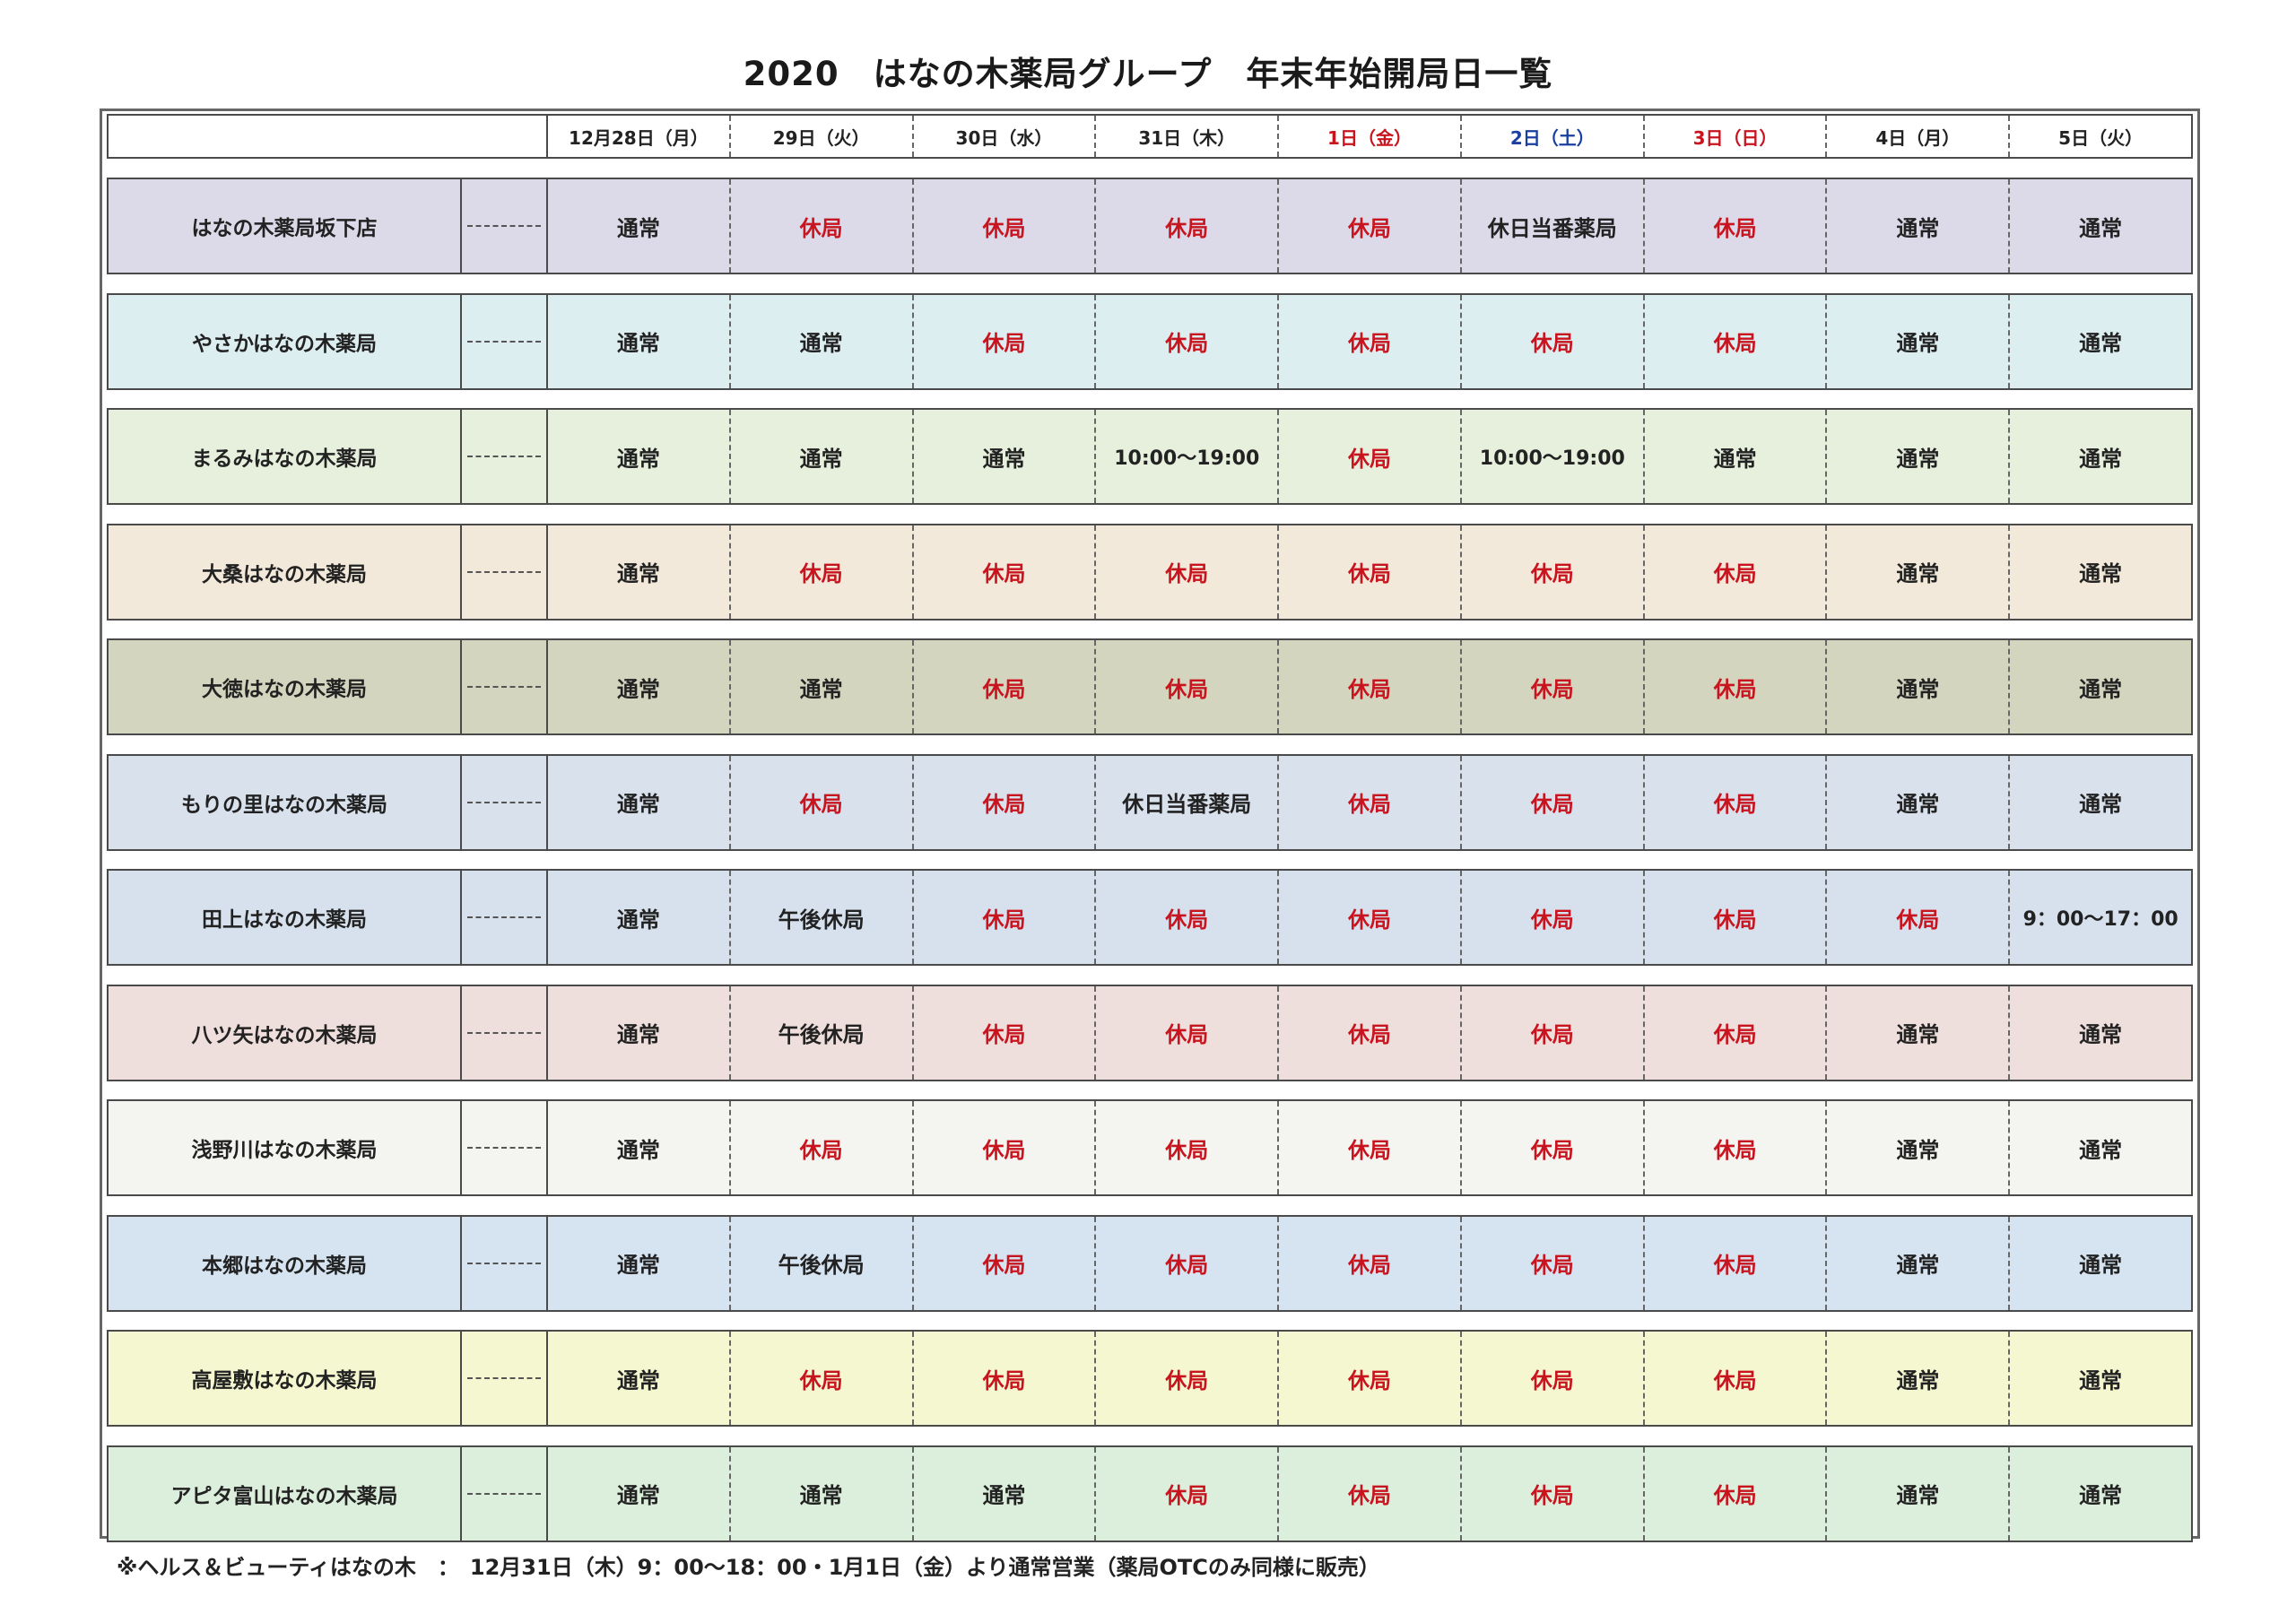  Describe the element at coordinates (285, 226) in the screenshot. I see `store-name: はなの木薬局坂下店` at that location.